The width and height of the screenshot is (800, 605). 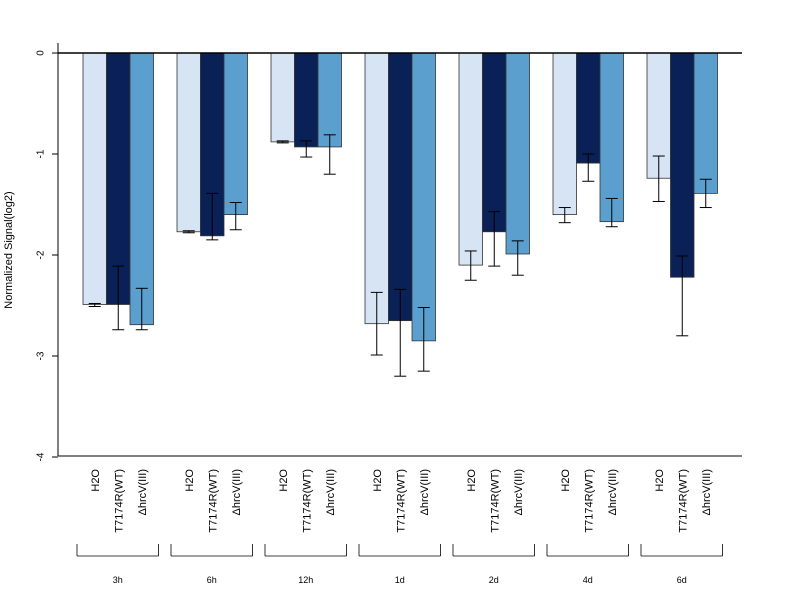 What do you see at coordinates (588, 580) in the screenshot?
I see `group-label: 4d` at bounding box center [588, 580].